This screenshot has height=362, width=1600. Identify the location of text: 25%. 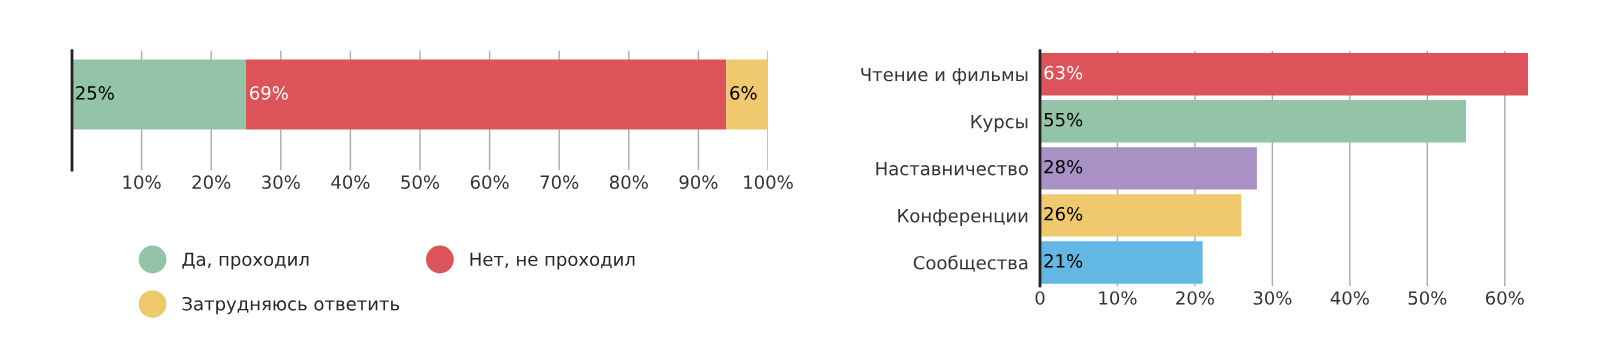
(95, 93).